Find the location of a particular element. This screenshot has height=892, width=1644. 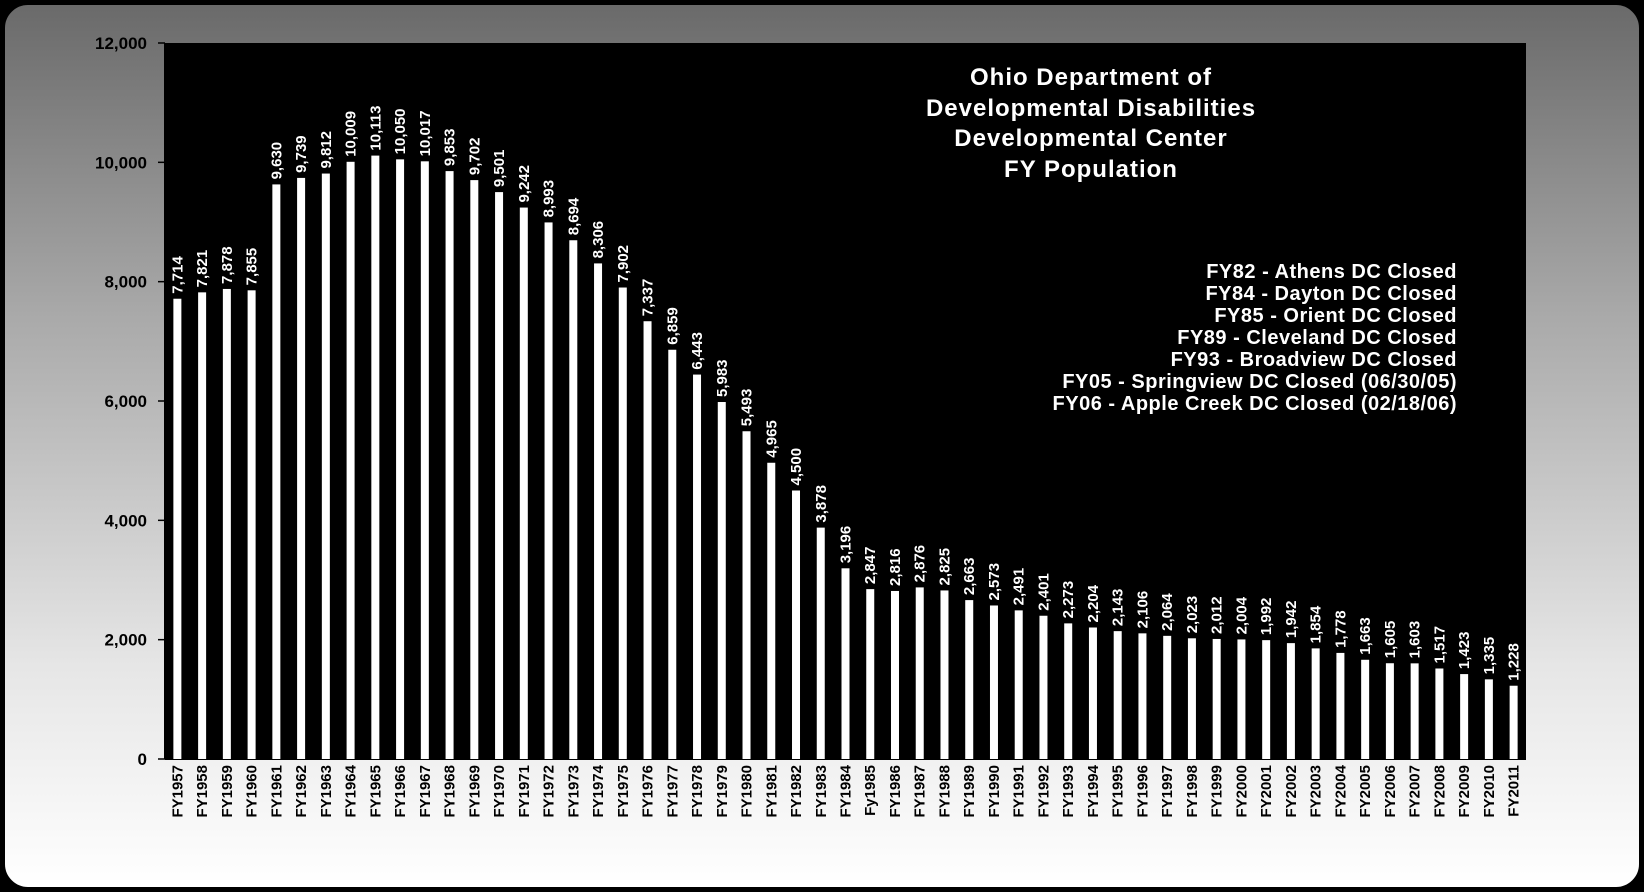

title-line-3: Developmental Center is located at coordinates (1090, 138).